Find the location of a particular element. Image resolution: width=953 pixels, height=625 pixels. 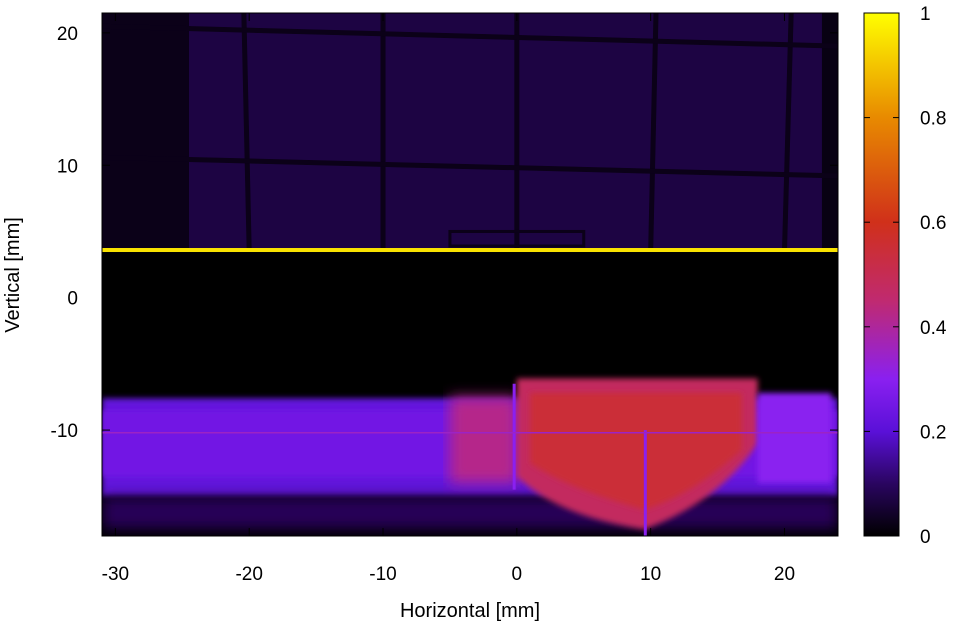

x-axis-label: Horizontal [mm] is located at coordinates (470, 611).